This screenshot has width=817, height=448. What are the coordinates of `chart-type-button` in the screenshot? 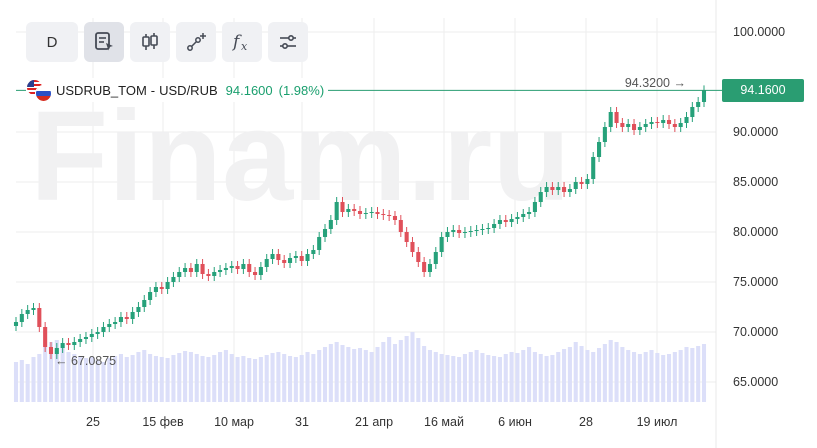 It's located at (150, 42).